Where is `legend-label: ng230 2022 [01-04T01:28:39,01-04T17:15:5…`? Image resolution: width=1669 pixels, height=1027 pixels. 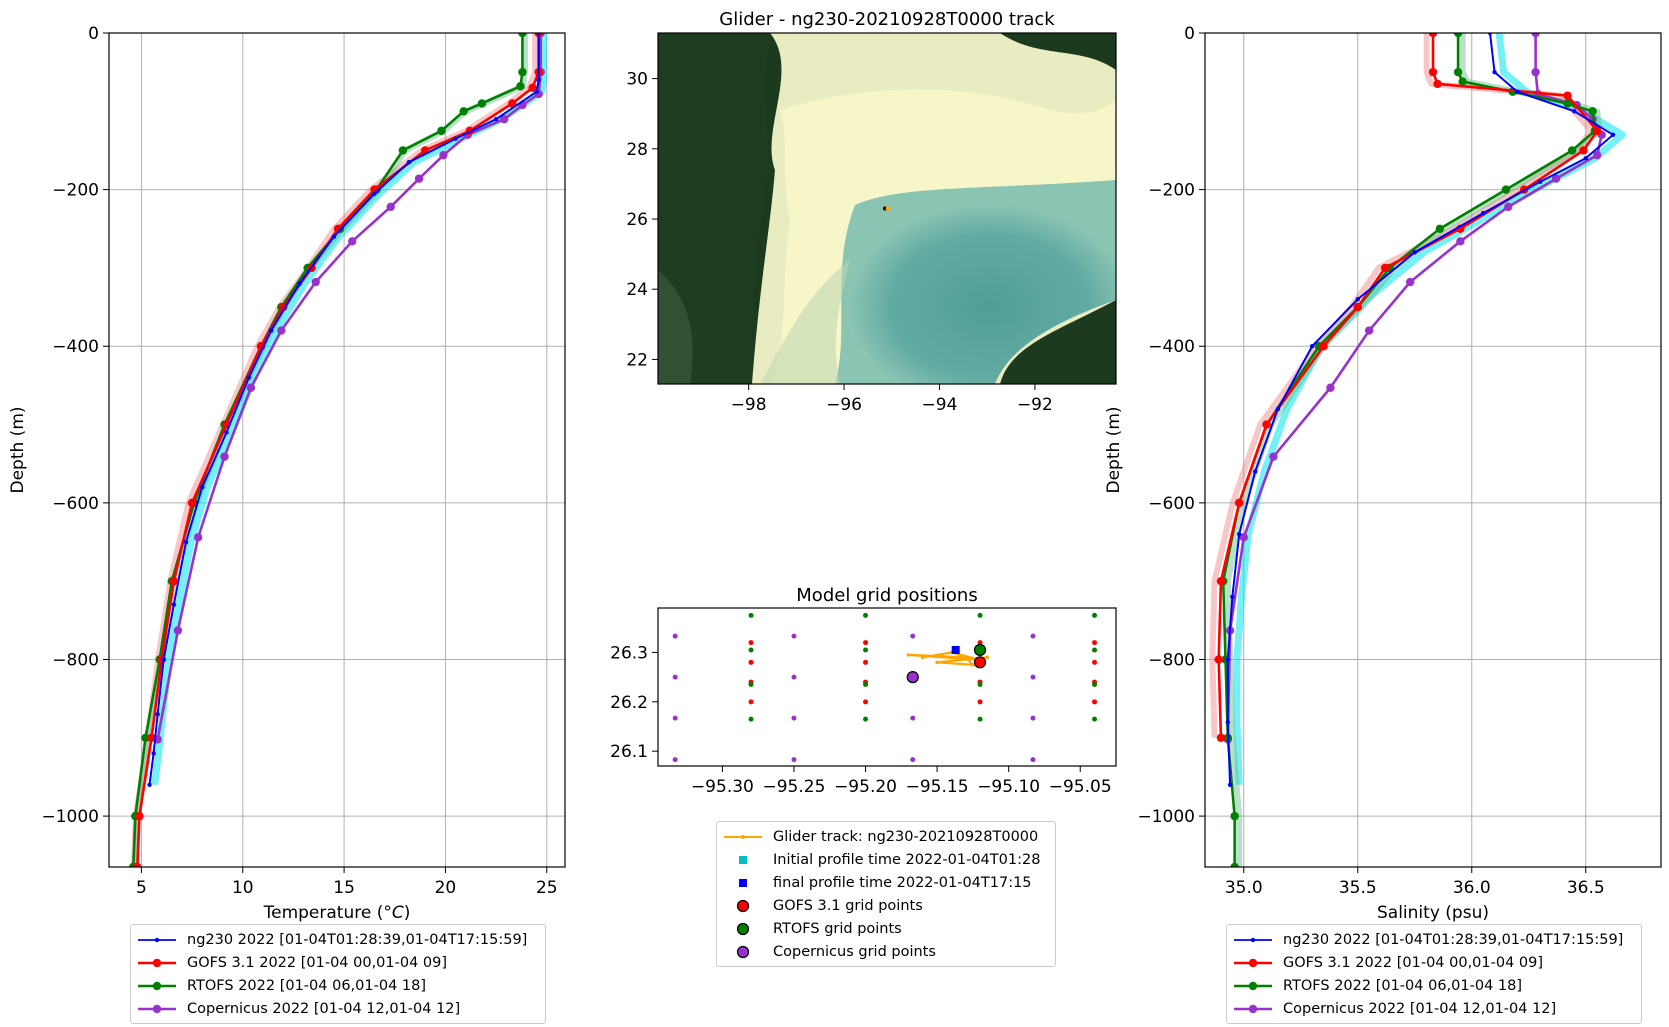 legend-label: ng230 2022 [01-04T01:28:39,01-04T17:15:5… is located at coordinates (1453, 939).